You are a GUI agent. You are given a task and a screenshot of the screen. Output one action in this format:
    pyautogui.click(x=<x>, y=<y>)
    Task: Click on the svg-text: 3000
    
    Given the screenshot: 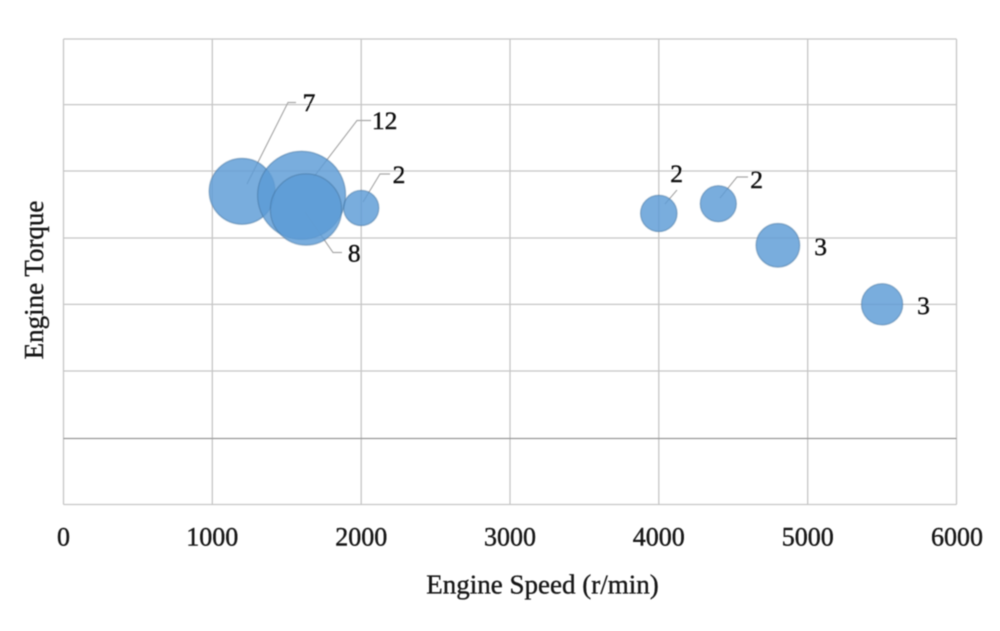 What is the action you would take?
    pyautogui.click(x=510, y=537)
    